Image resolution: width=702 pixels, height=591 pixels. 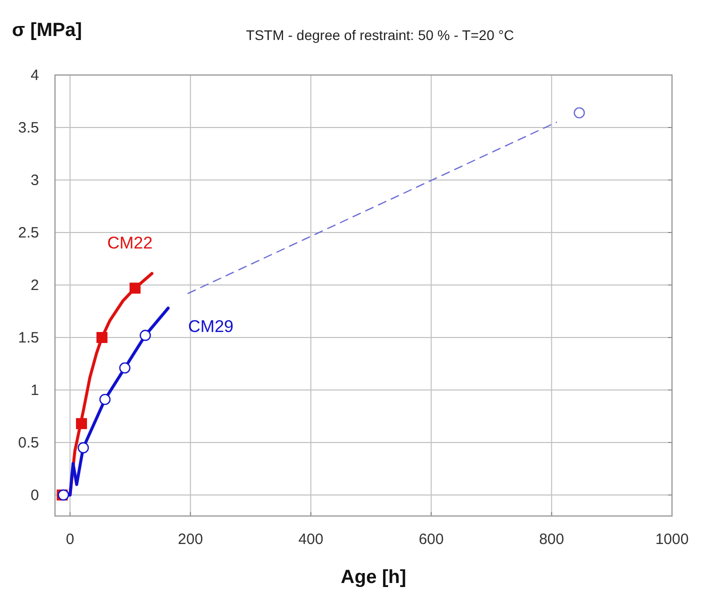 I want to click on y-tick-label: 2.5, so click(x=28, y=233).